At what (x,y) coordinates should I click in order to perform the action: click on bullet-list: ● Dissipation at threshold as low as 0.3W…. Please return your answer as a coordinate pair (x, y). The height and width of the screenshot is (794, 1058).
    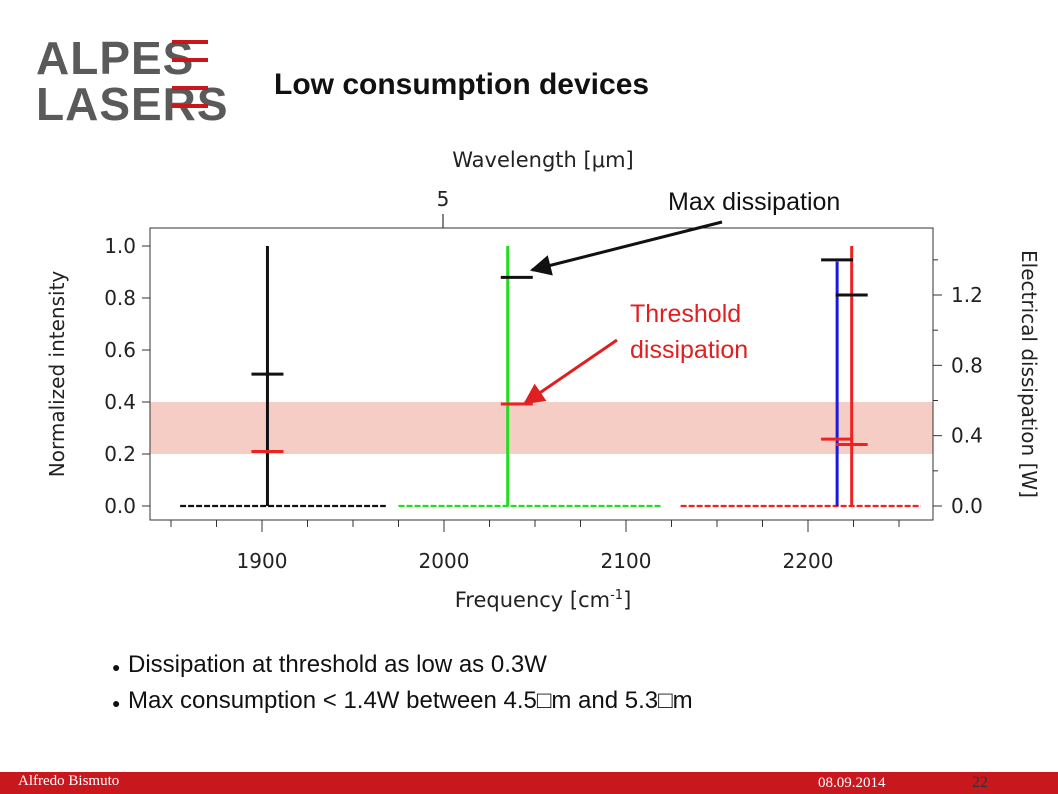
    Looking at the image, I should click on (402, 684).